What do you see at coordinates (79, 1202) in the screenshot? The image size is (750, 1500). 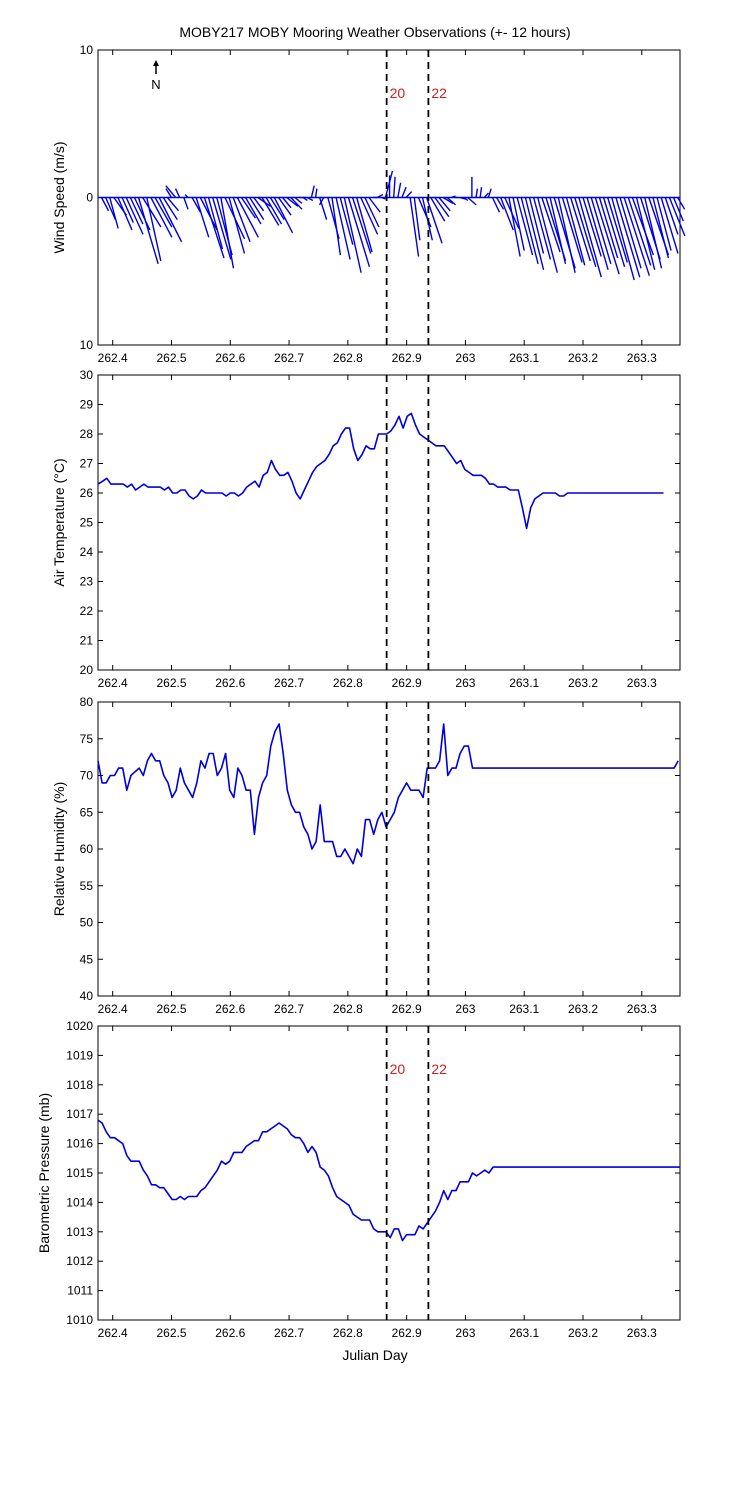 I see `y-tick-label: 1014` at bounding box center [79, 1202].